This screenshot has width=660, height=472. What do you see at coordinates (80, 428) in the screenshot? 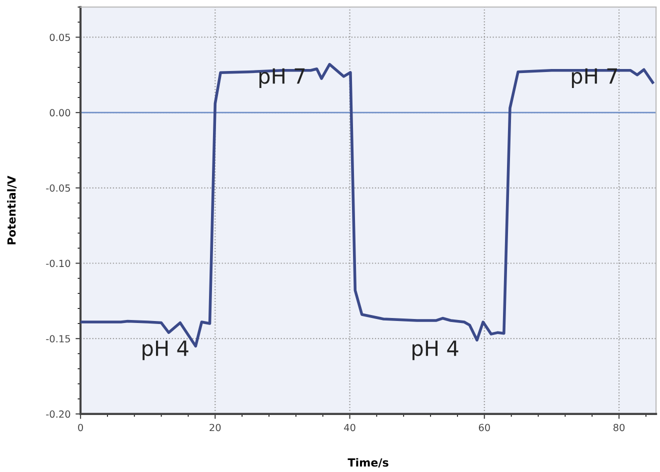
I see `x-tick-label: 0` at bounding box center [80, 428].